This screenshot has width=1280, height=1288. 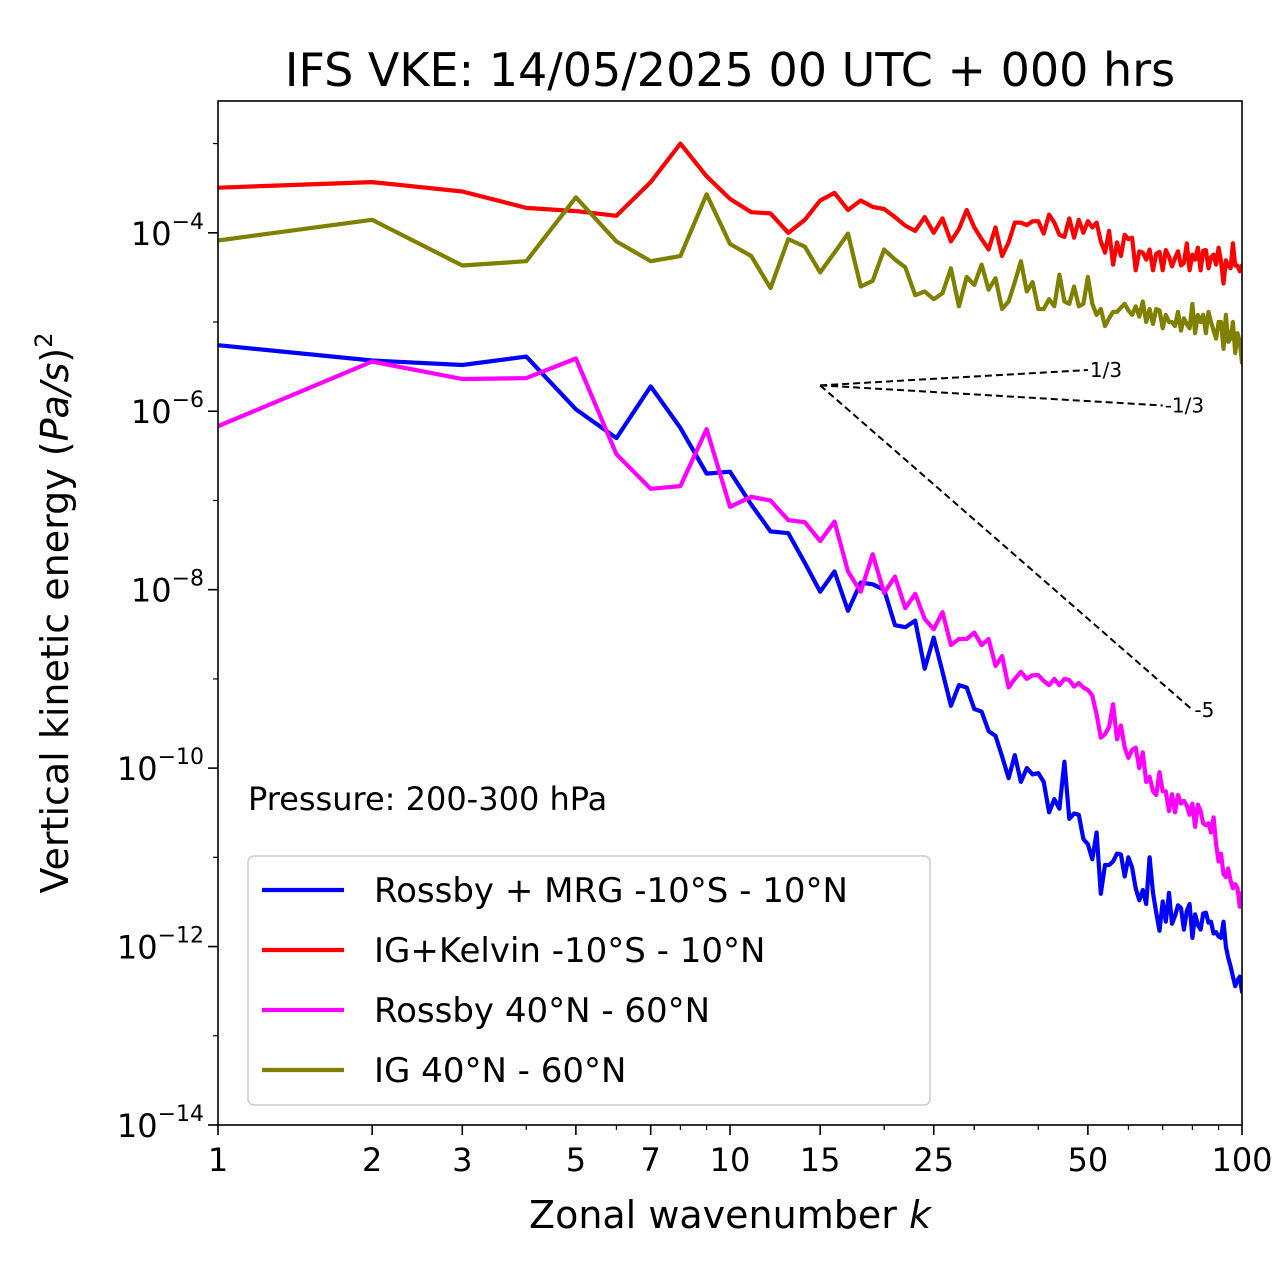 What do you see at coordinates (569, 951) in the screenshot?
I see `legend-label-2: IG+Kelvin -10°S - 10°N` at bounding box center [569, 951].